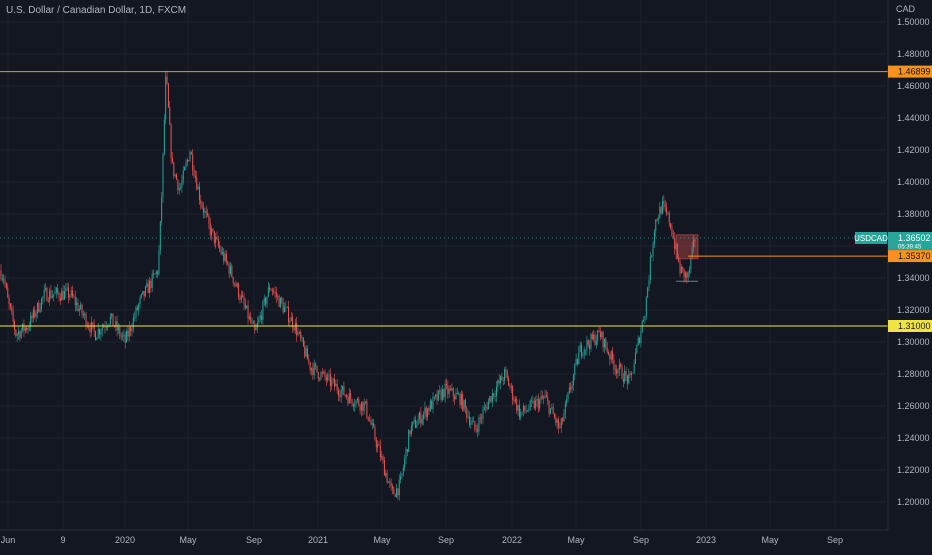 The height and width of the screenshot is (555, 932). I want to click on price-zone-rect, so click(687, 247).